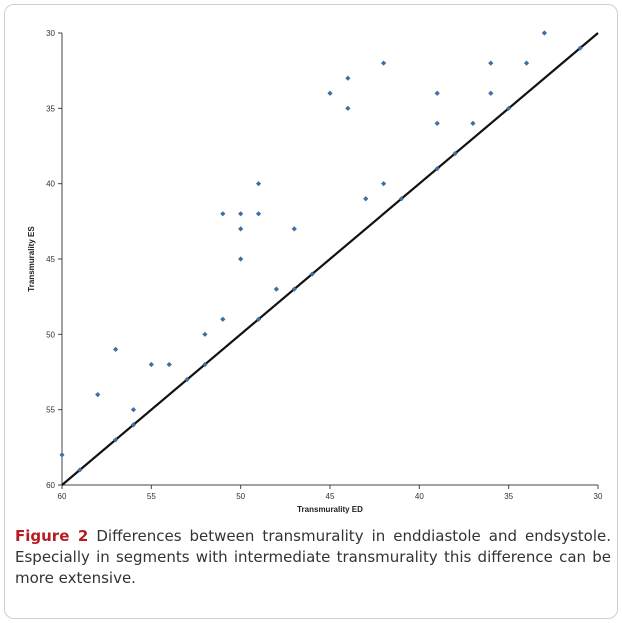 This screenshot has width=622, height=623. What do you see at coordinates (240, 496) in the screenshot?
I see `x-tick-label: 50` at bounding box center [240, 496].